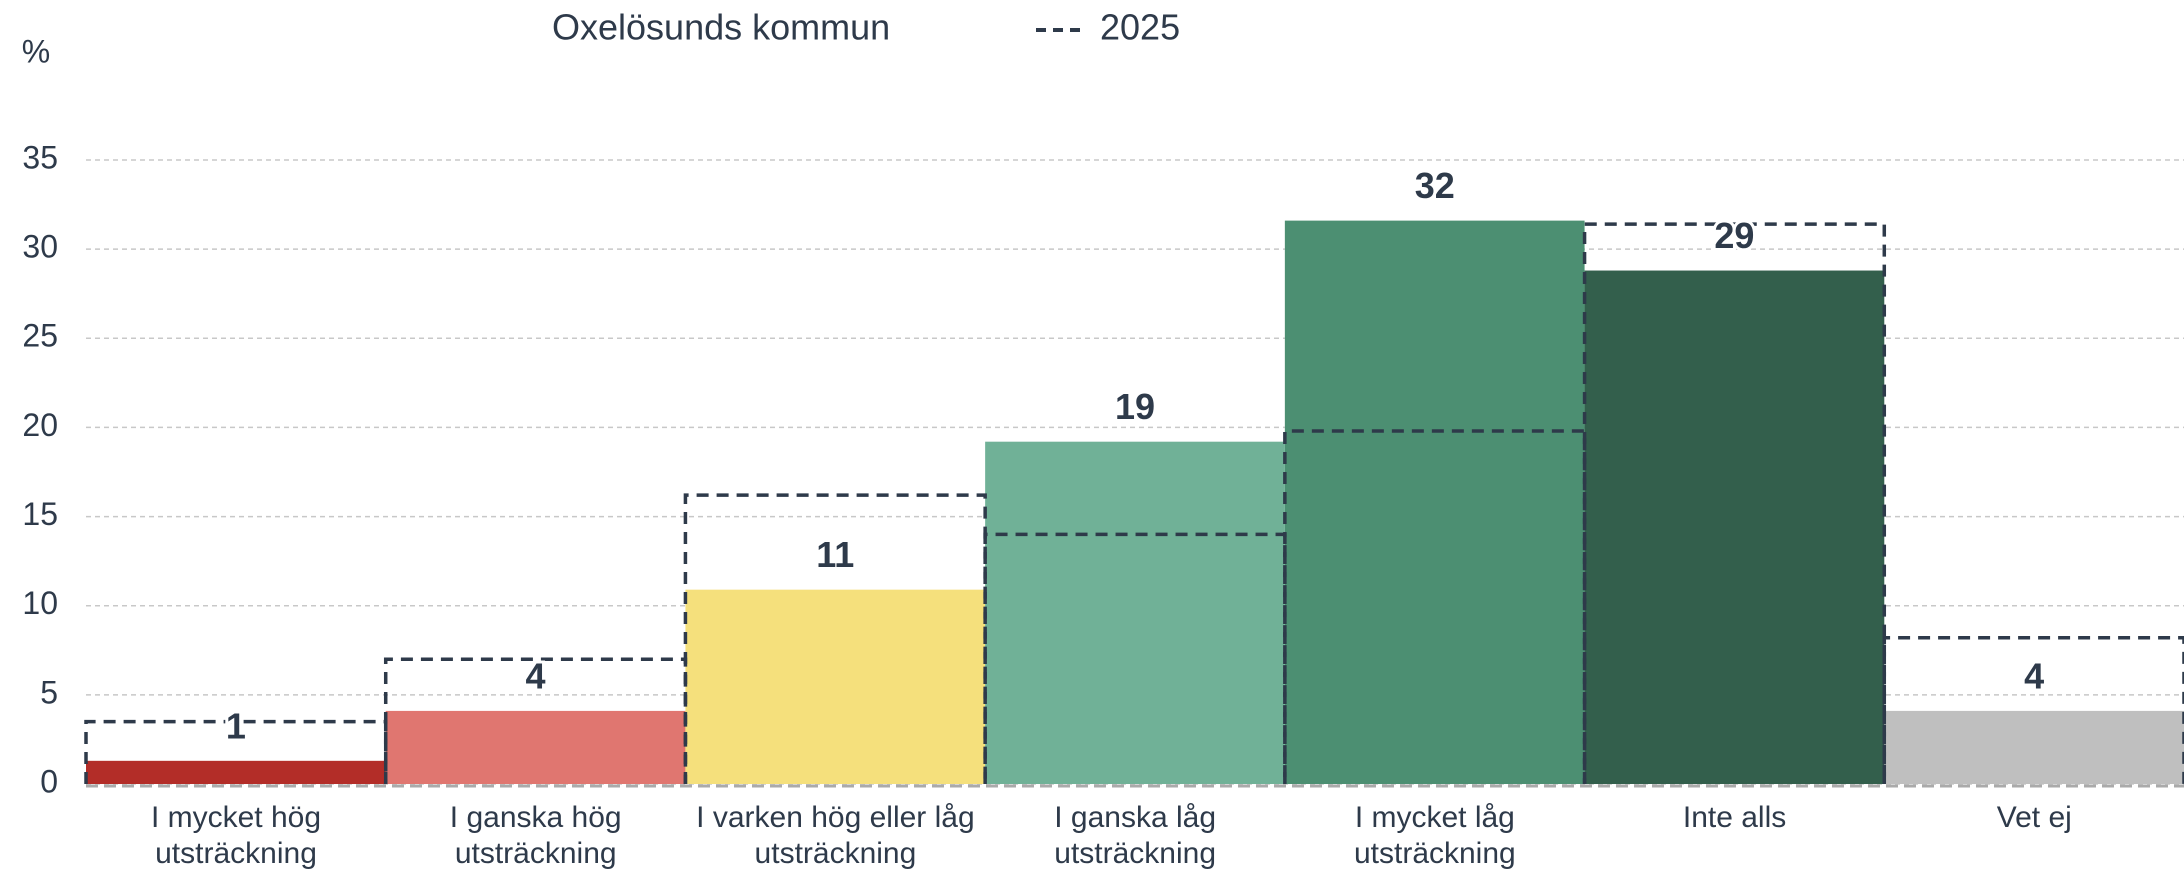 This screenshot has height=876, width=2184. I want to click on data-label: 32, so click(1435, 185).